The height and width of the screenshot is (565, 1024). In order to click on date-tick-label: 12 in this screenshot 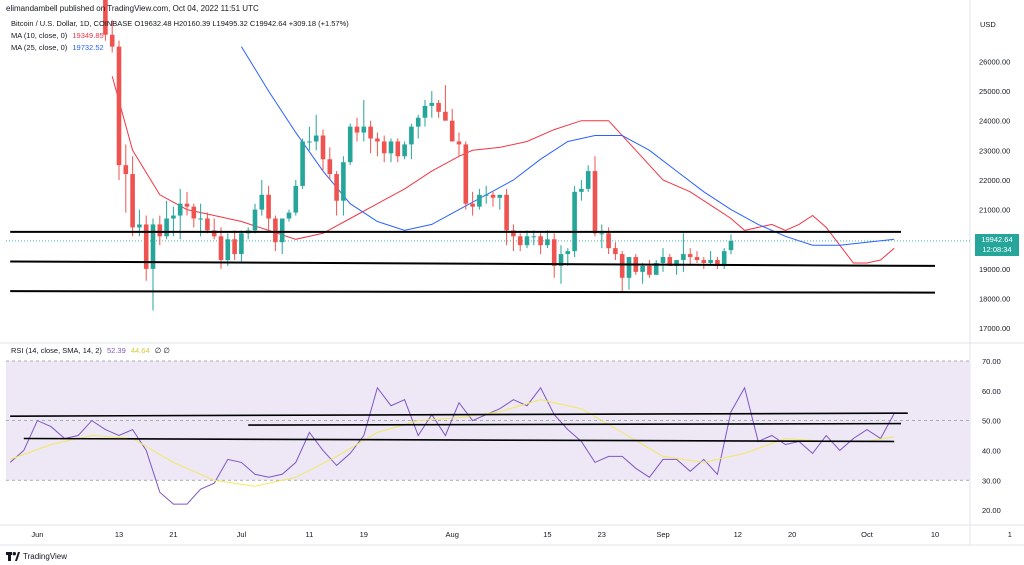, I will do `click(738, 534)`.